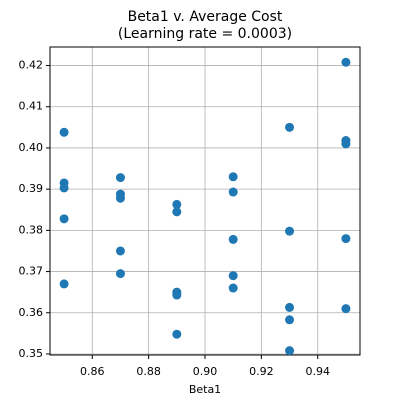 The height and width of the screenshot is (400, 400). What do you see at coordinates (317, 371) in the screenshot?
I see `x-tick-label: 0.94` at bounding box center [317, 371].